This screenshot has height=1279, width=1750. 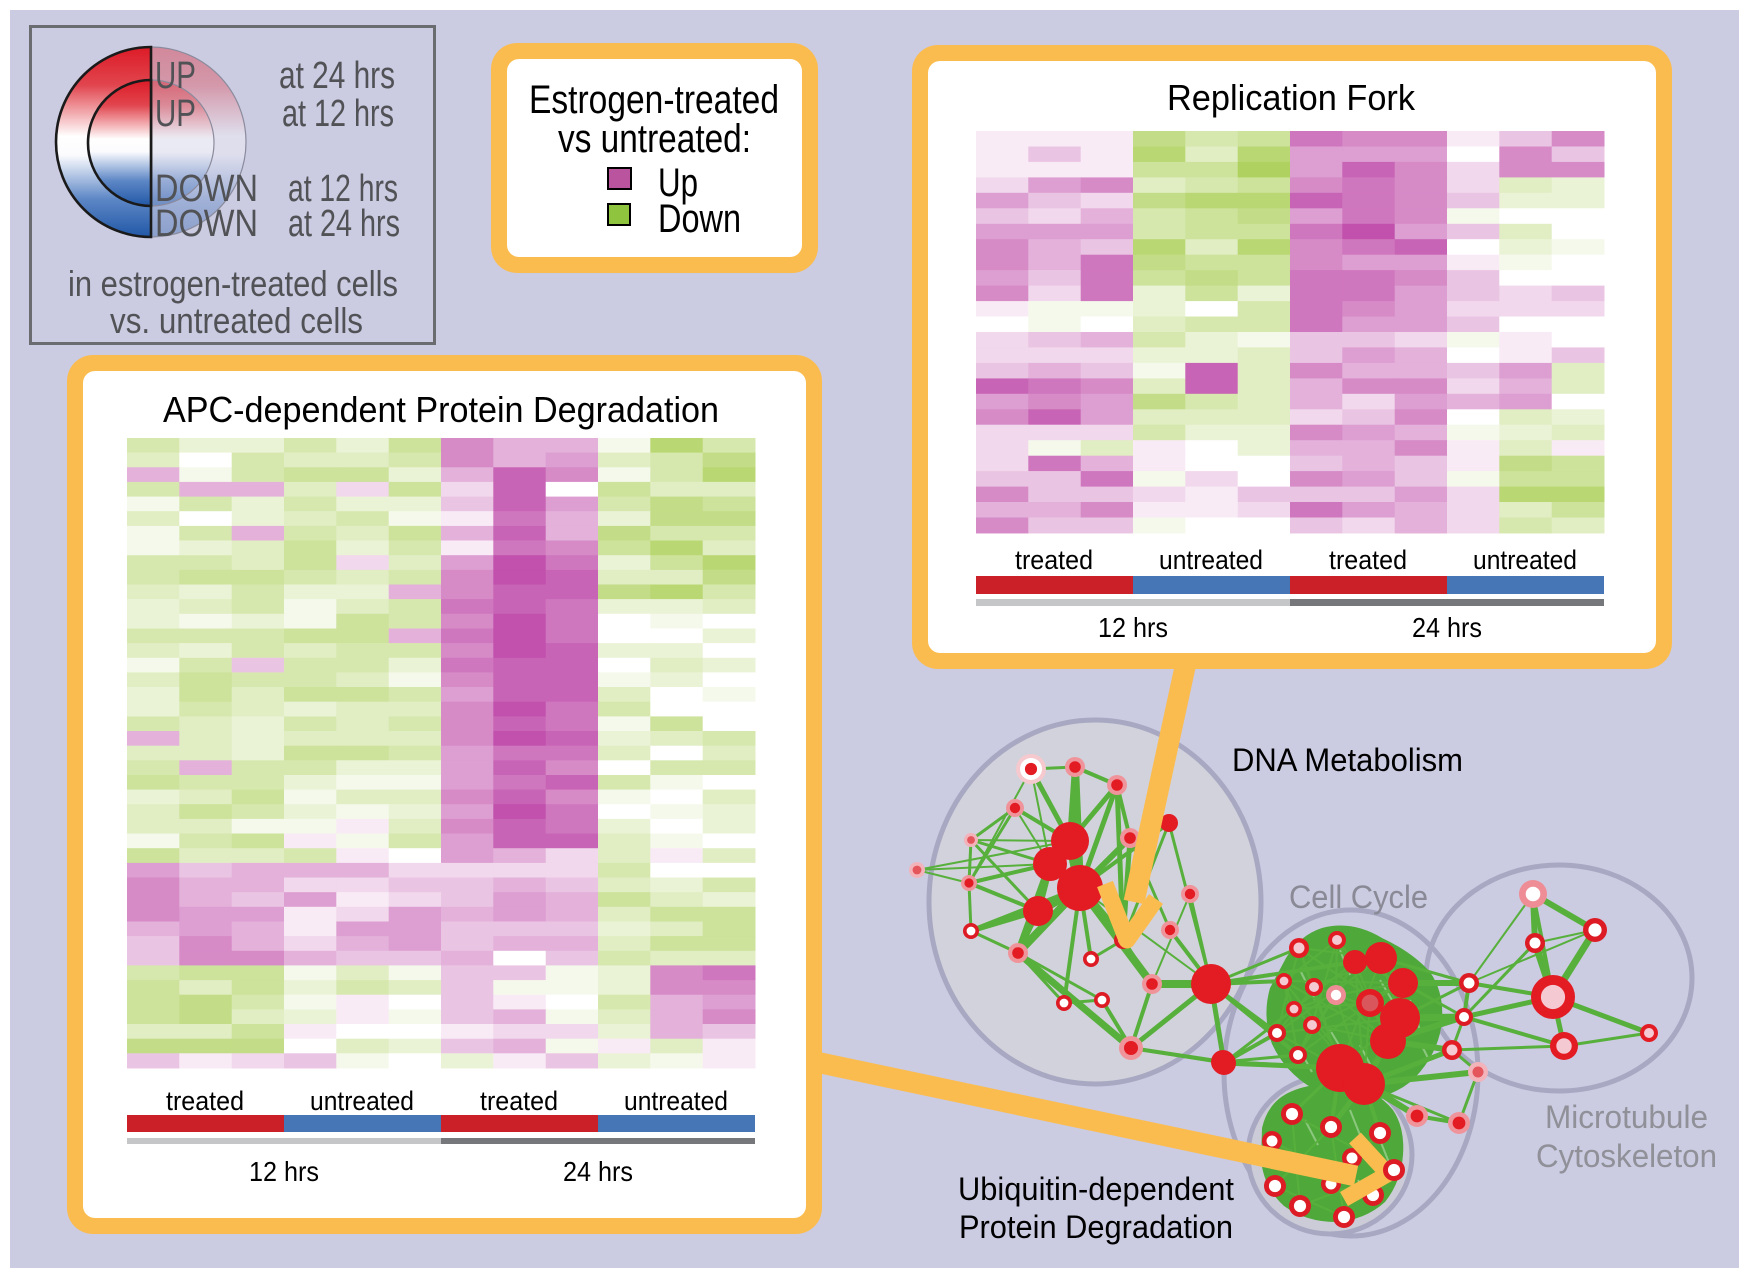 What do you see at coordinates (236, 320) in the screenshot?
I see `svg-text: vs. untreated cells` at bounding box center [236, 320].